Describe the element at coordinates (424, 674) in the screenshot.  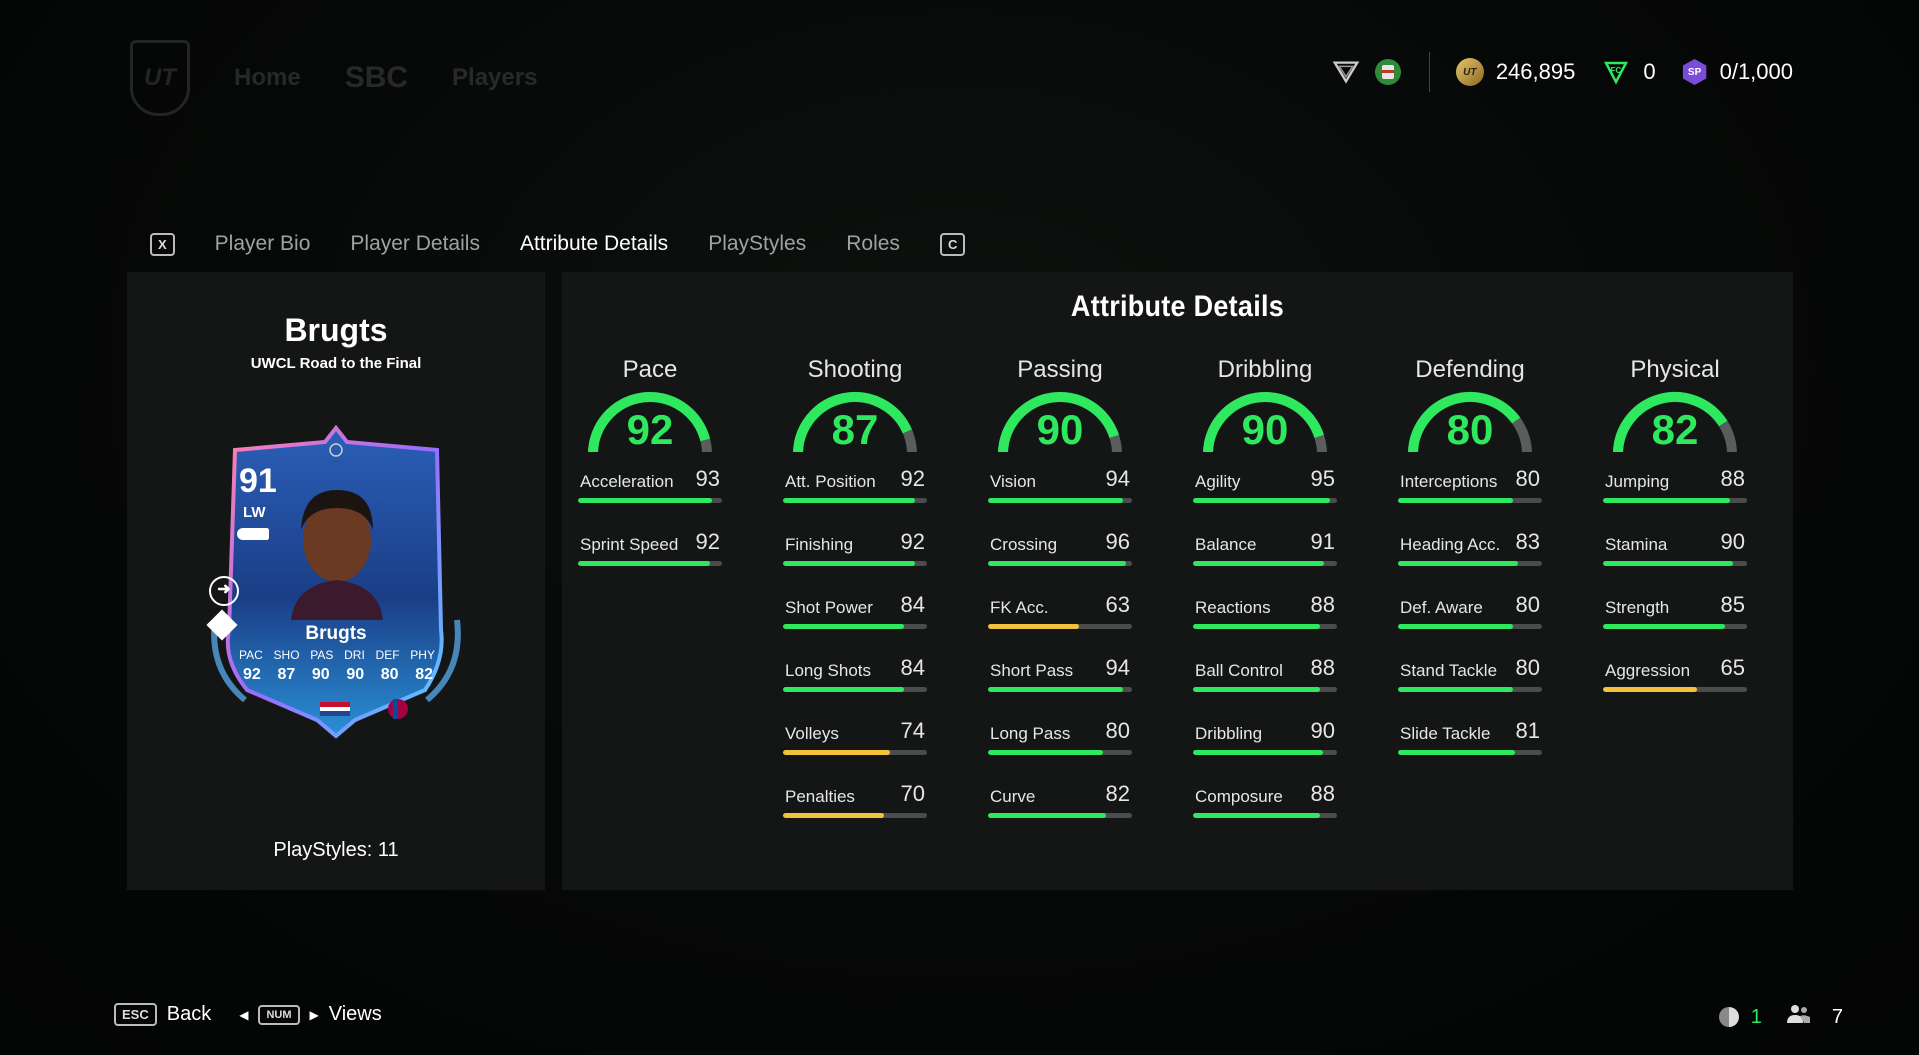
I see `card-stat-value: 82` at that location.